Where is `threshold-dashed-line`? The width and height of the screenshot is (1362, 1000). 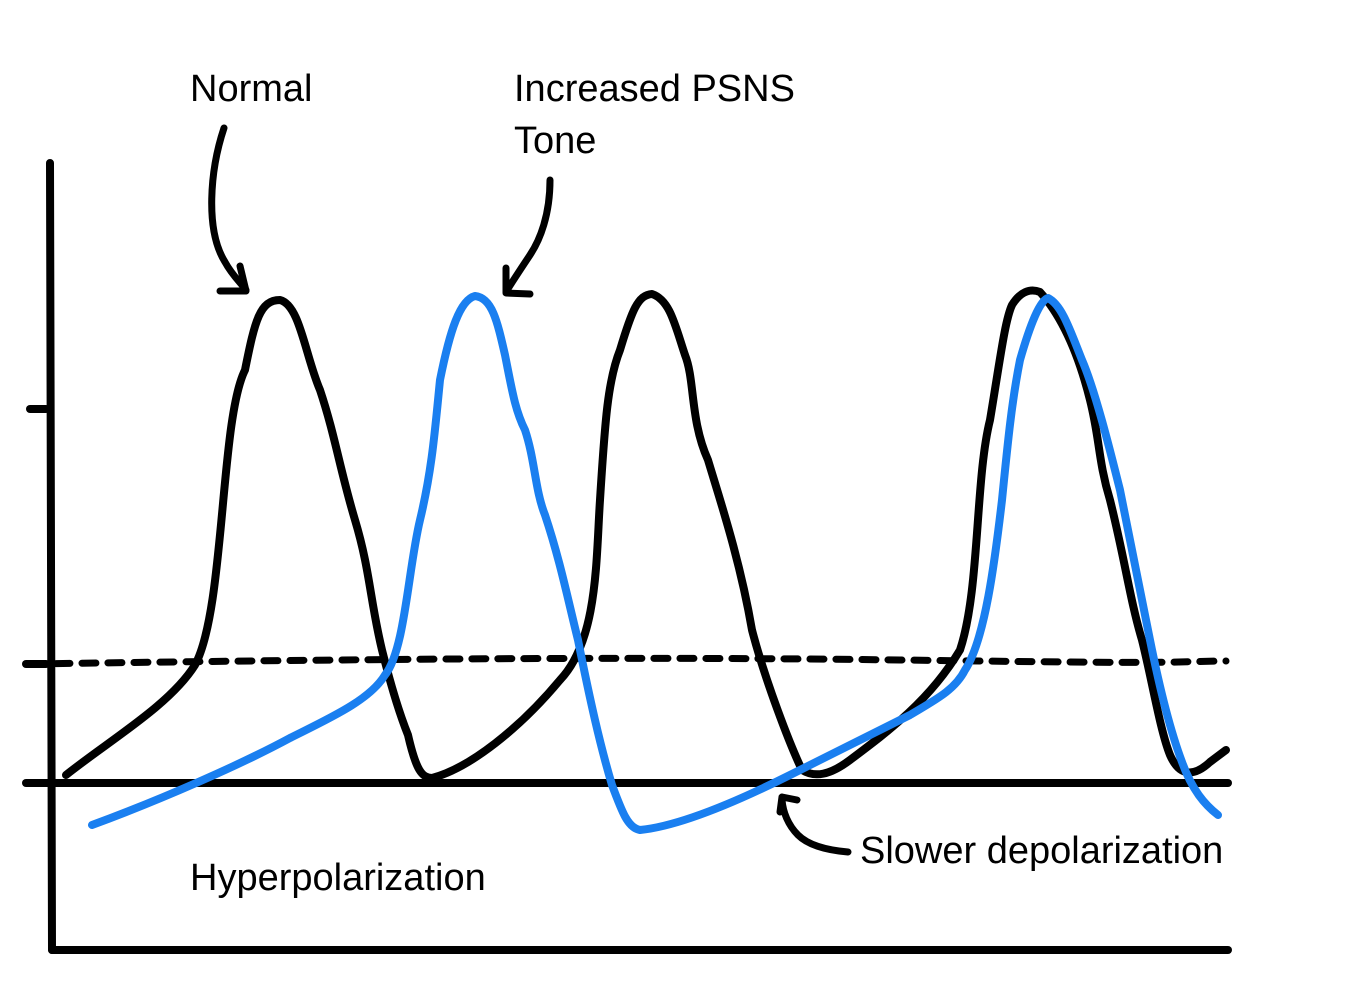 threshold-dashed-line is located at coordinates (628, 661).